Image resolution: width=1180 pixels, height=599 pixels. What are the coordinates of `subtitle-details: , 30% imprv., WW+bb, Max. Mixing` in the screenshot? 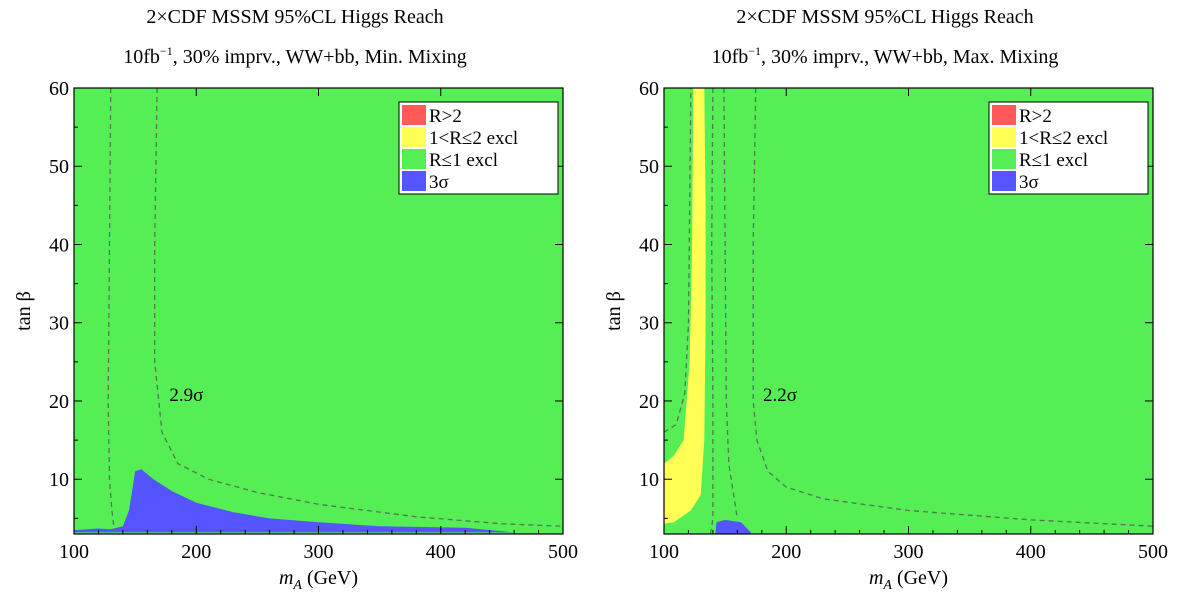 It's located at (910, 57).